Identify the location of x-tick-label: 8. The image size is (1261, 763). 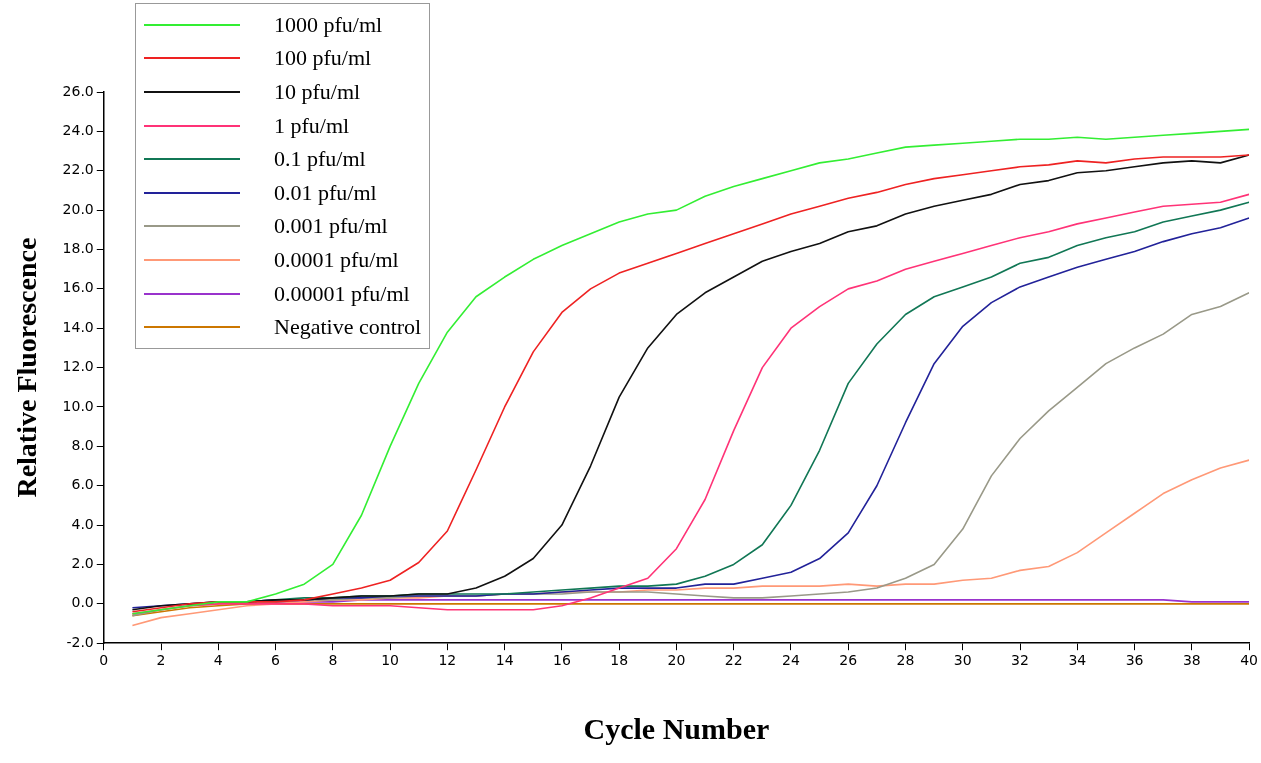
(333, 660).